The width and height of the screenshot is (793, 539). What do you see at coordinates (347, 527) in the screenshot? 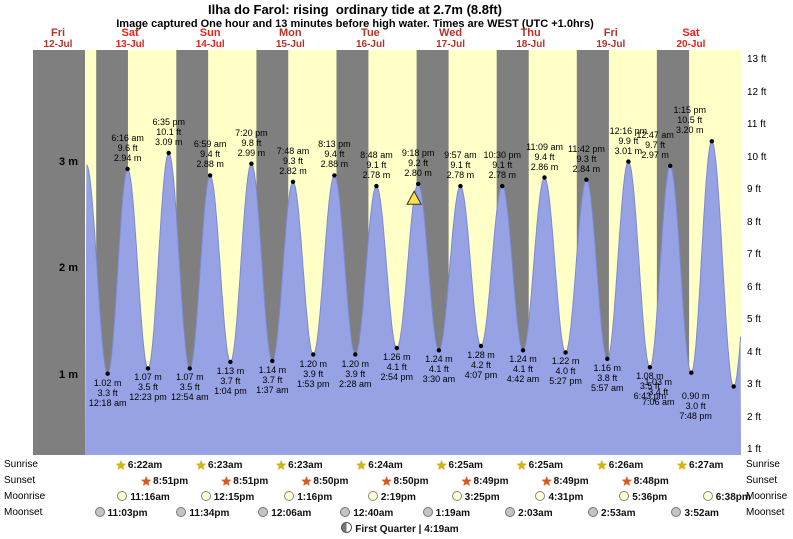
I see `first-quarter-moon-icon` at bounding box center [347, 527].